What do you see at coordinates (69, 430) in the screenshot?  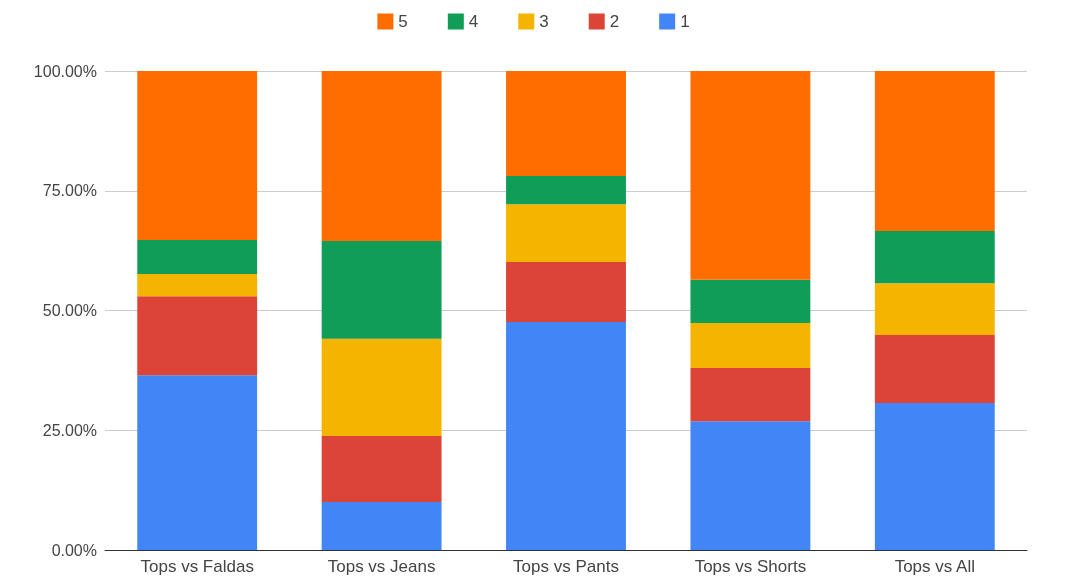 I see `y-tick-label: 25.00%` at bounding box center [69, 430].